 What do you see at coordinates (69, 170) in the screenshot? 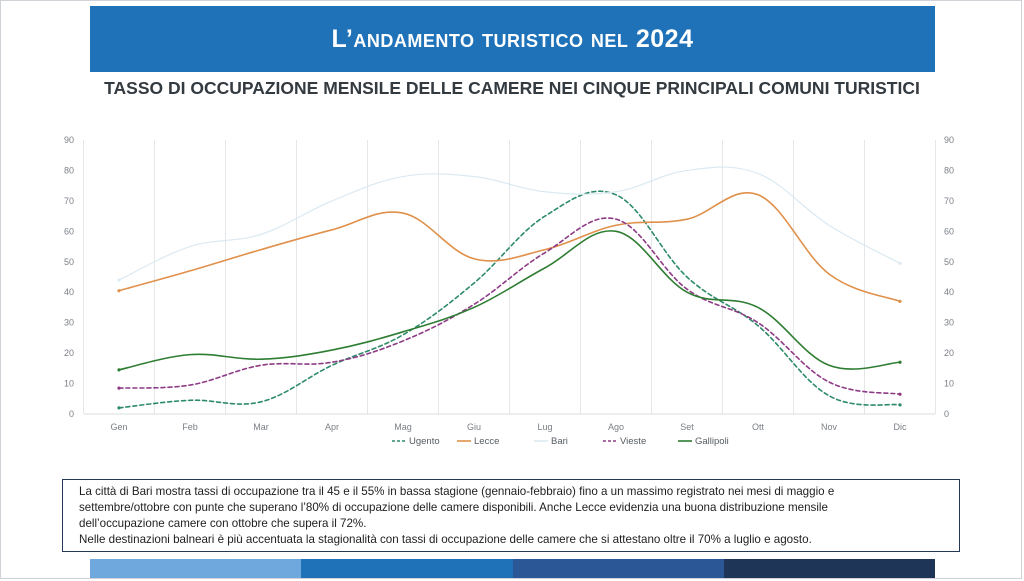
I see `y-tick-label-left: 80` at bounding box center [69, 170].